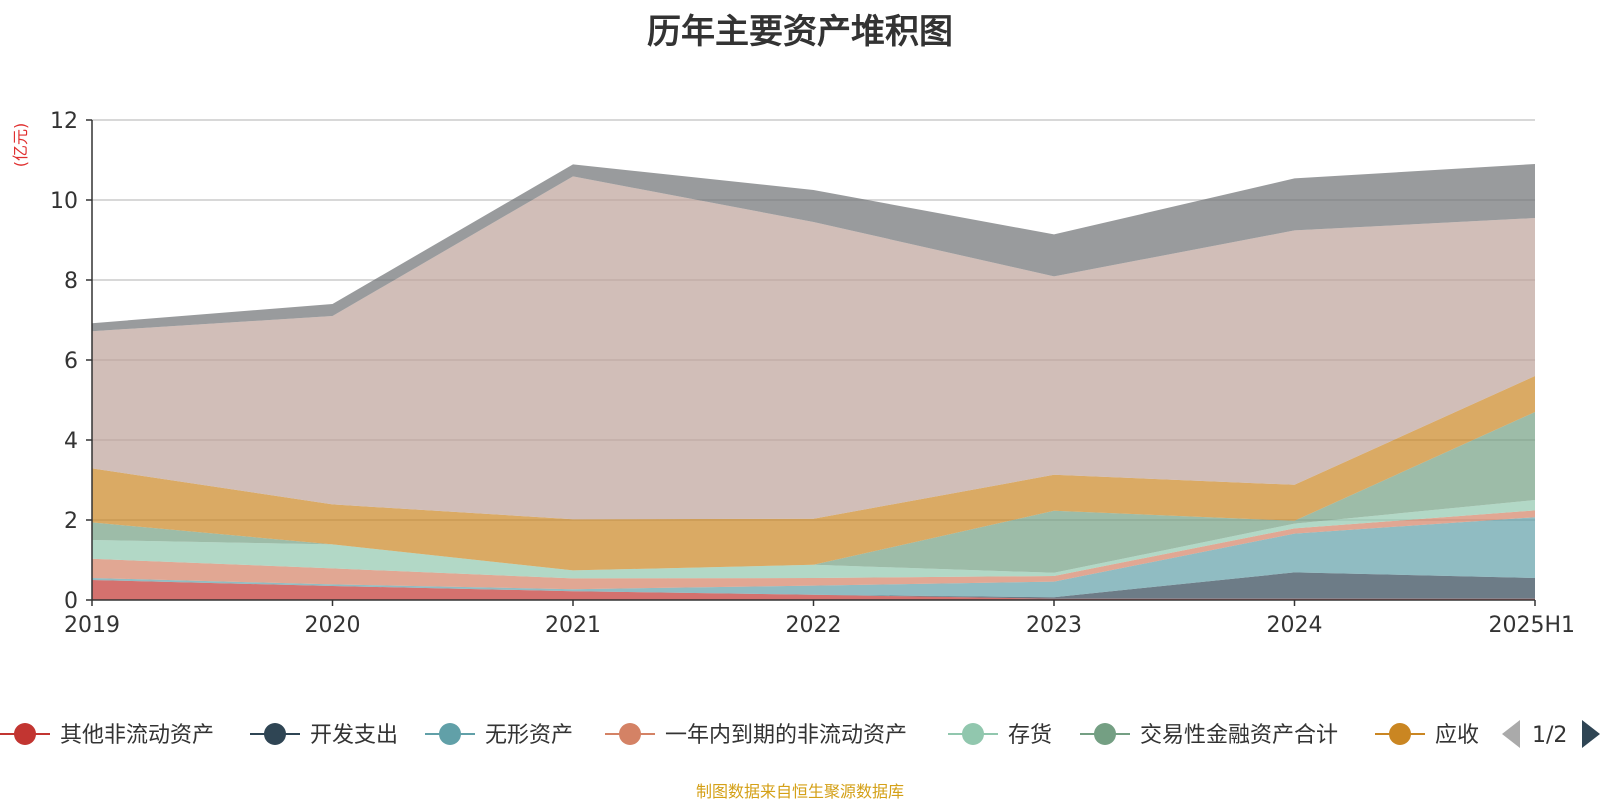 This screenshot has height=802, width=1600. Describe the element at coordinates (800, 32) in the screenshot. I see `chart-title: 历年主要资产堆积图` at that location.